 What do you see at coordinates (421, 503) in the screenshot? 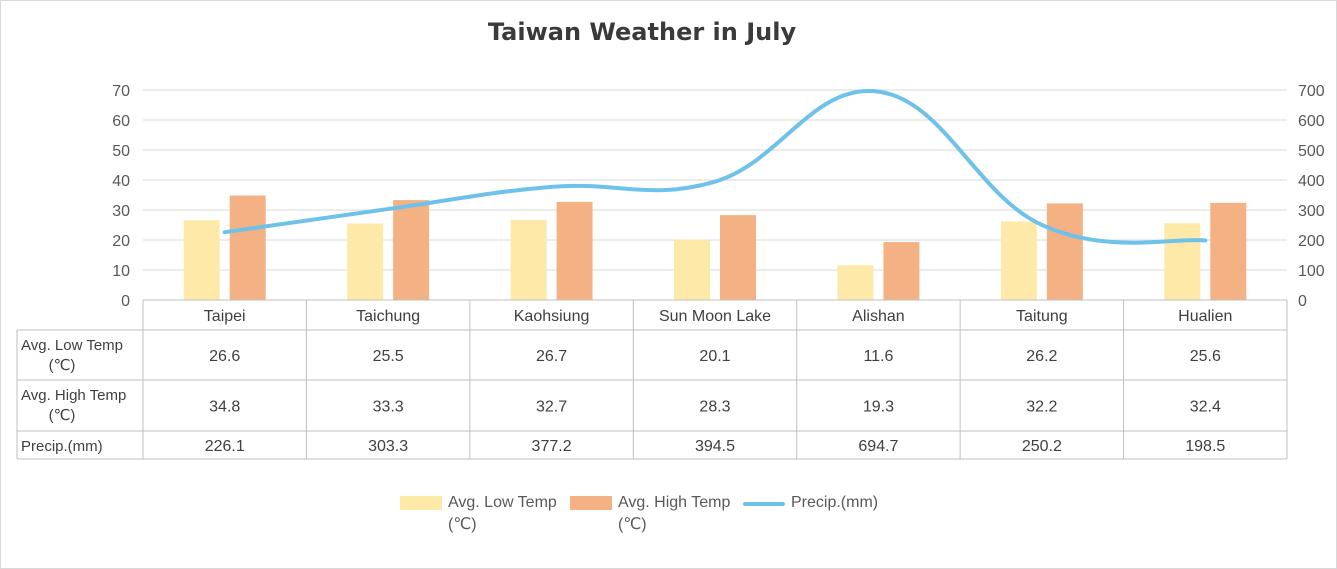
I see `legend-swatch-low` at bounding box center [421, 503].